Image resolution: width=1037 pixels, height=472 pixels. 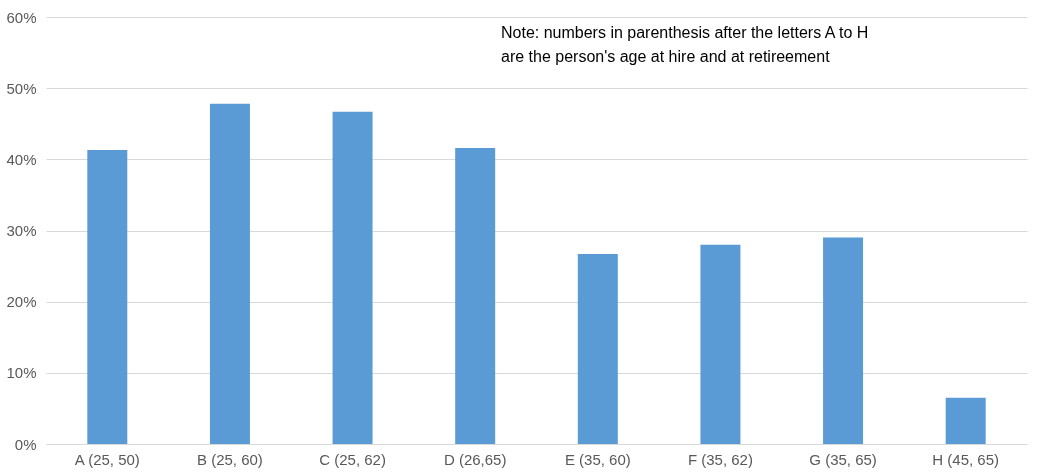 What do you see at coordinates (21, 159) in the screenshot?
I see `y-tick-label: 40%` at bounding box center [21, 159].